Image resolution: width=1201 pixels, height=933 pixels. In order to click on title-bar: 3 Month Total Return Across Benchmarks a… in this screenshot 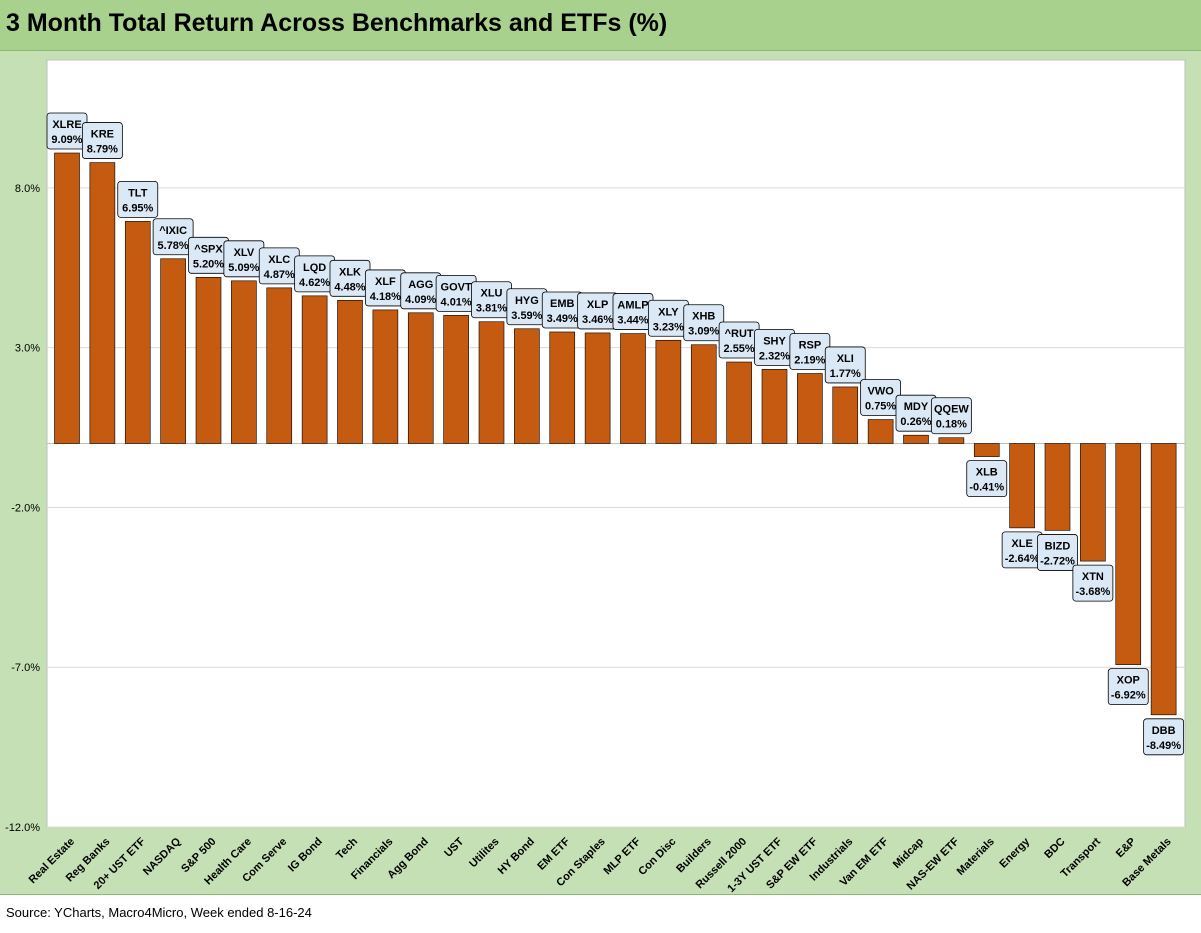, I will do `click(600, 25)`.